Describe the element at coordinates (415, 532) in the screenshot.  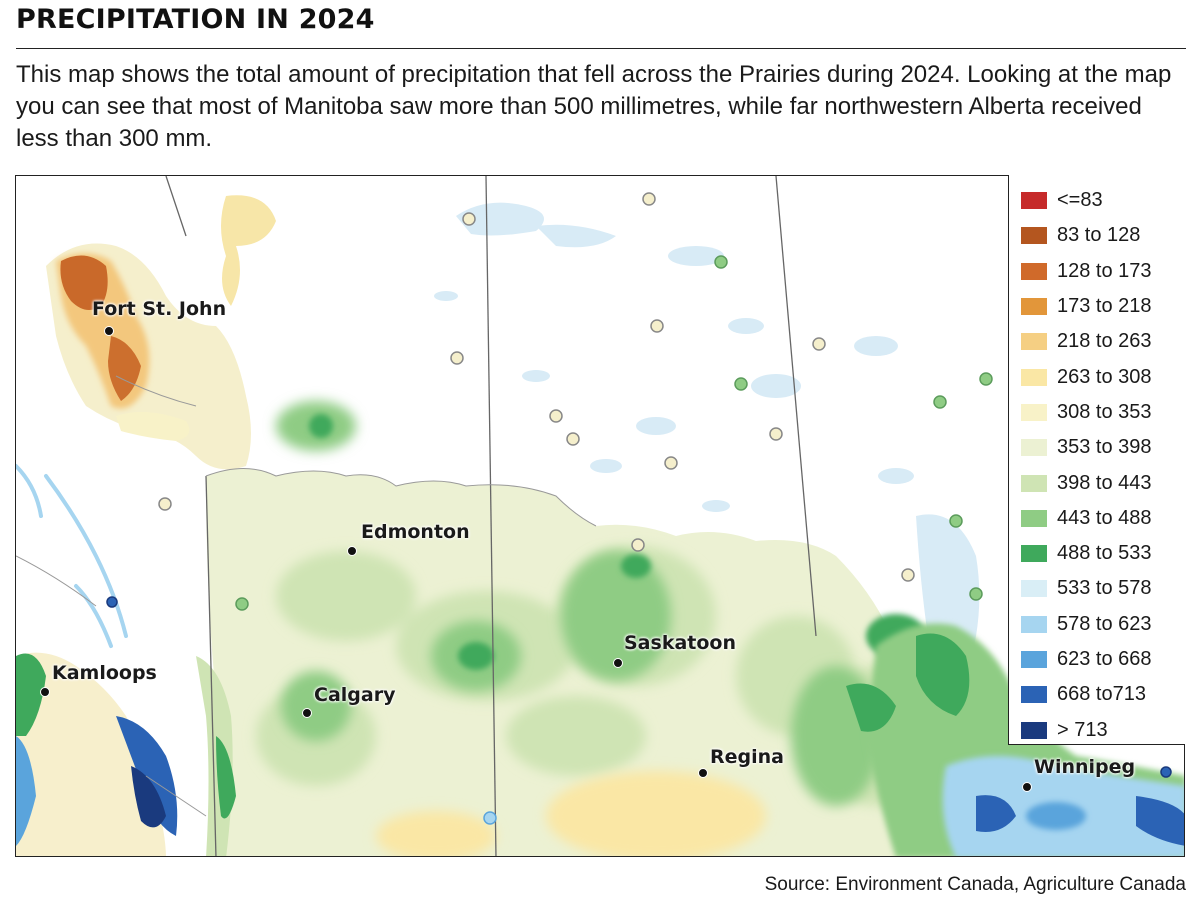
I see `city-label-edmonton: Edmonton` at that location.